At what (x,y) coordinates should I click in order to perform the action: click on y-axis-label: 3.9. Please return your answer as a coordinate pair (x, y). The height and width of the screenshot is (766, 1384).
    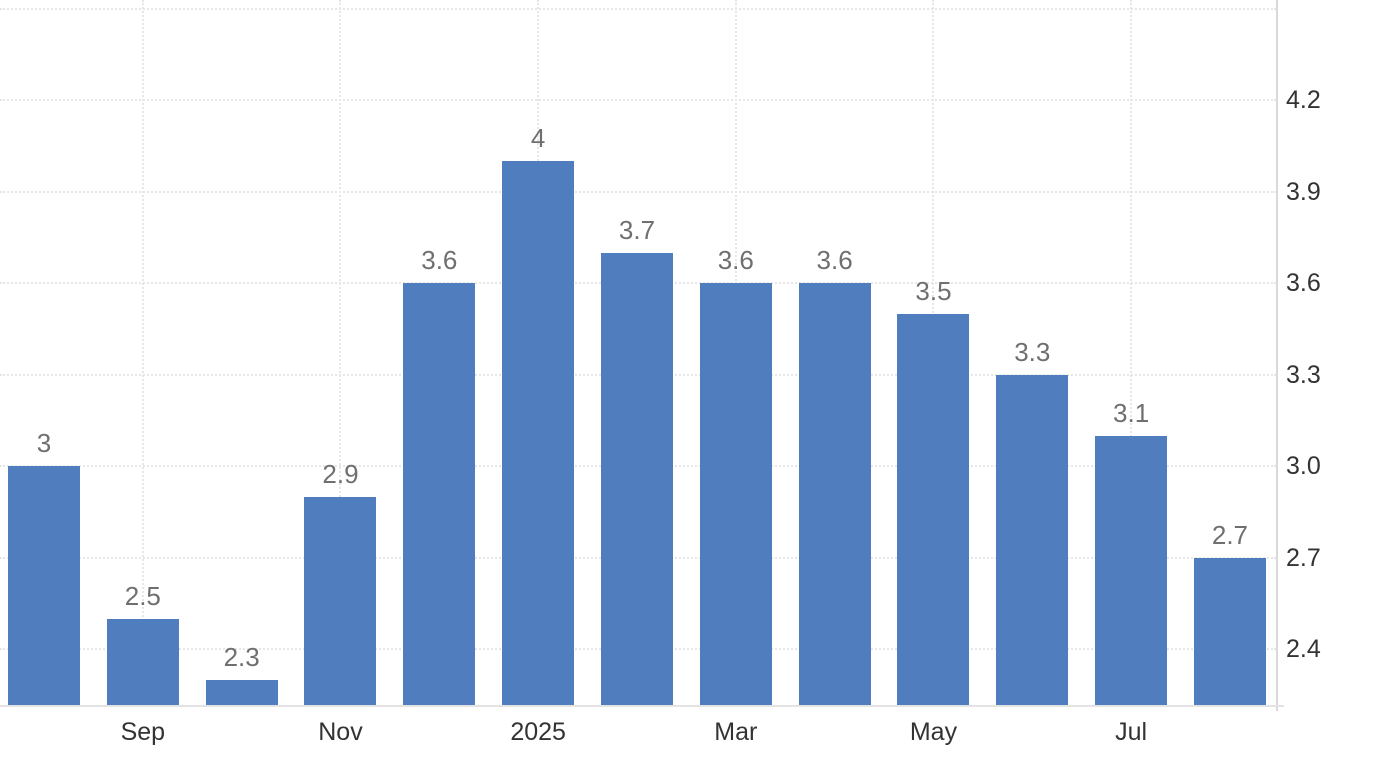
    Looking at the image, I should click on (1303, 191).